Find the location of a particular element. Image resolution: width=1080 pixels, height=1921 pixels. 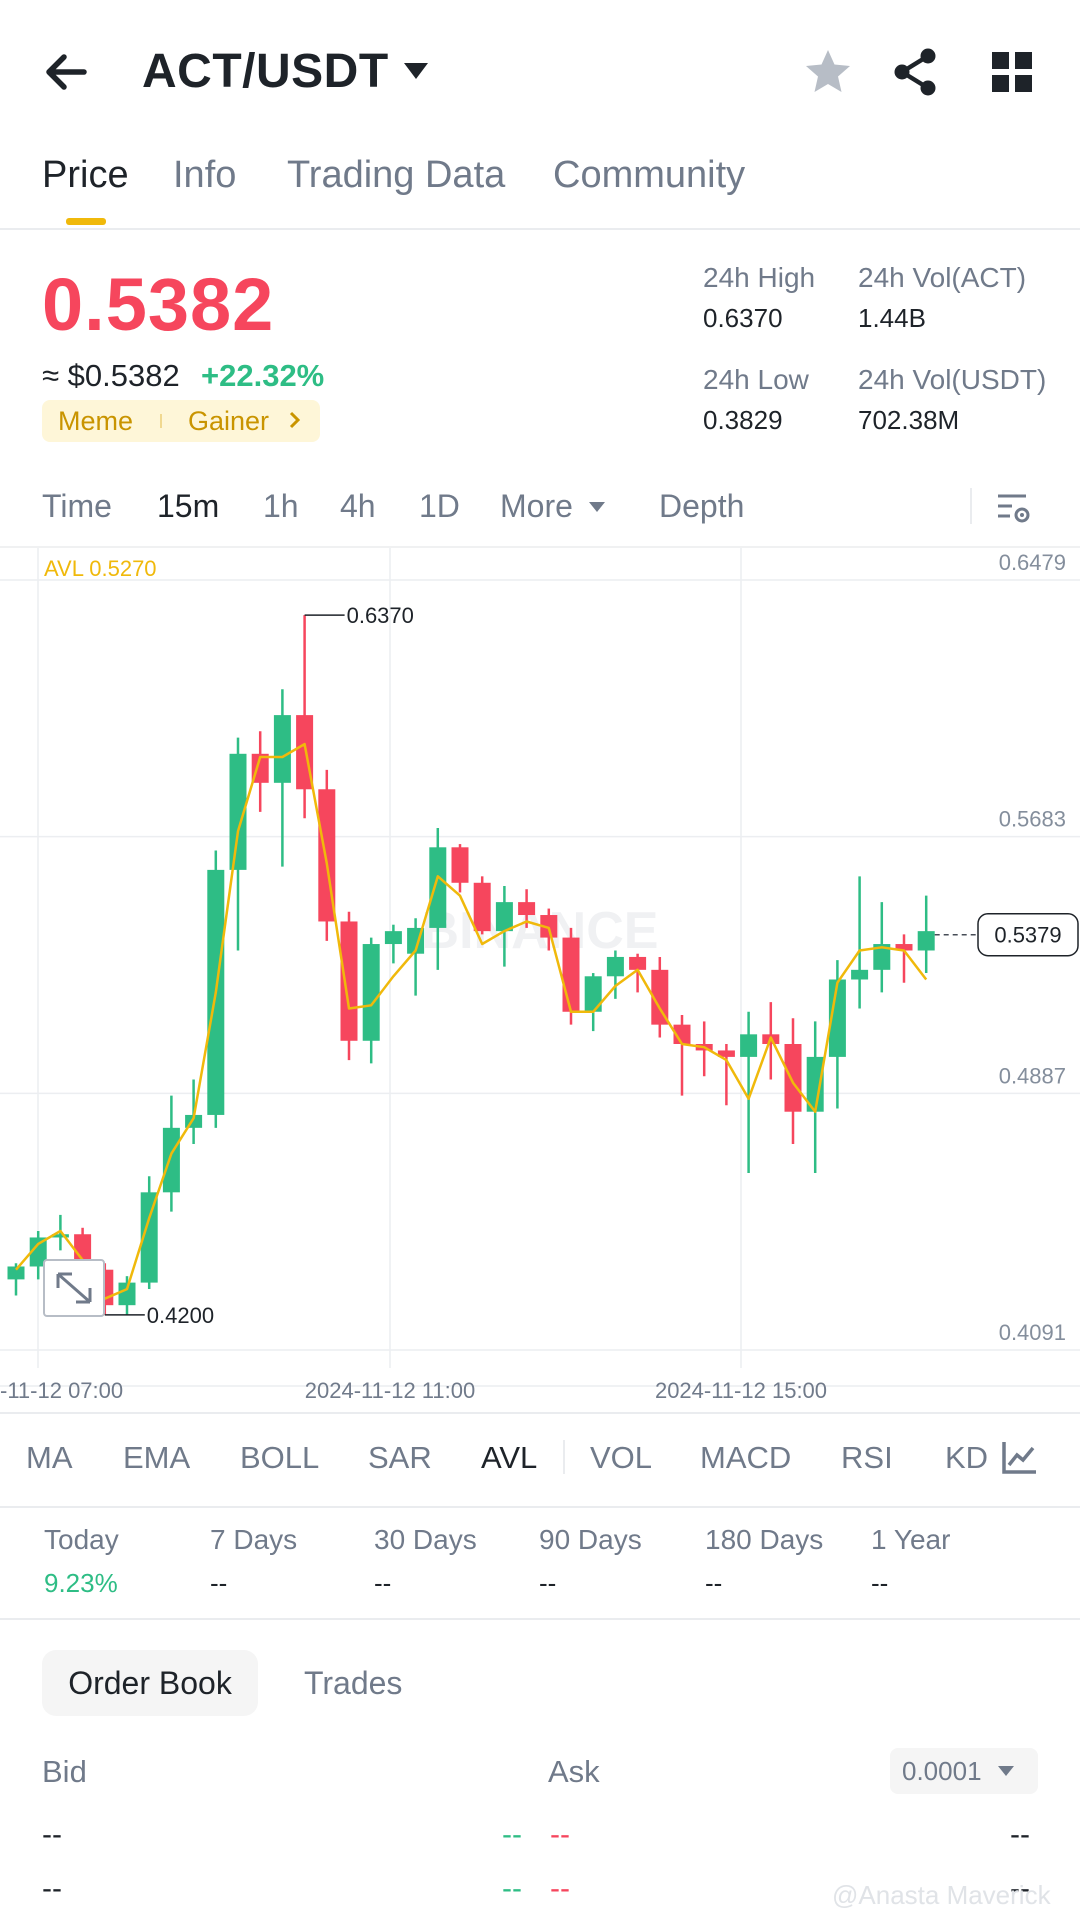

share-icon is located at coordinates (916, 72).